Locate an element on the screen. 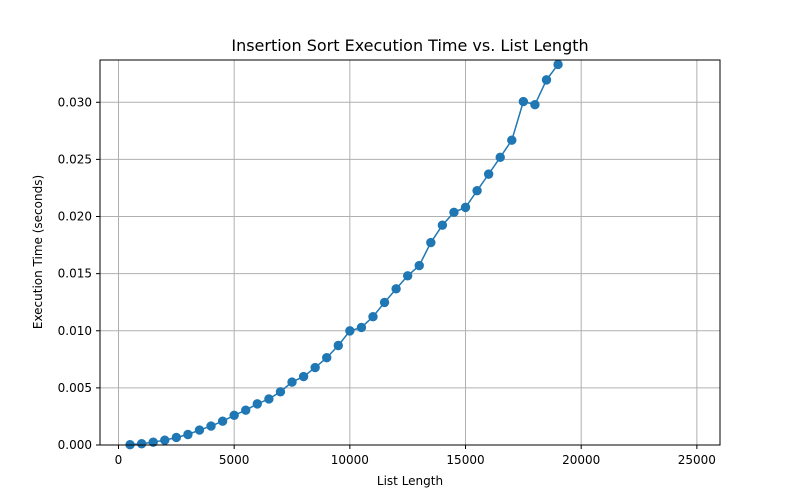 The width and height of the screenshot is (800, 500). x-tick-label: 25000 is located at coordinates (697, 460).